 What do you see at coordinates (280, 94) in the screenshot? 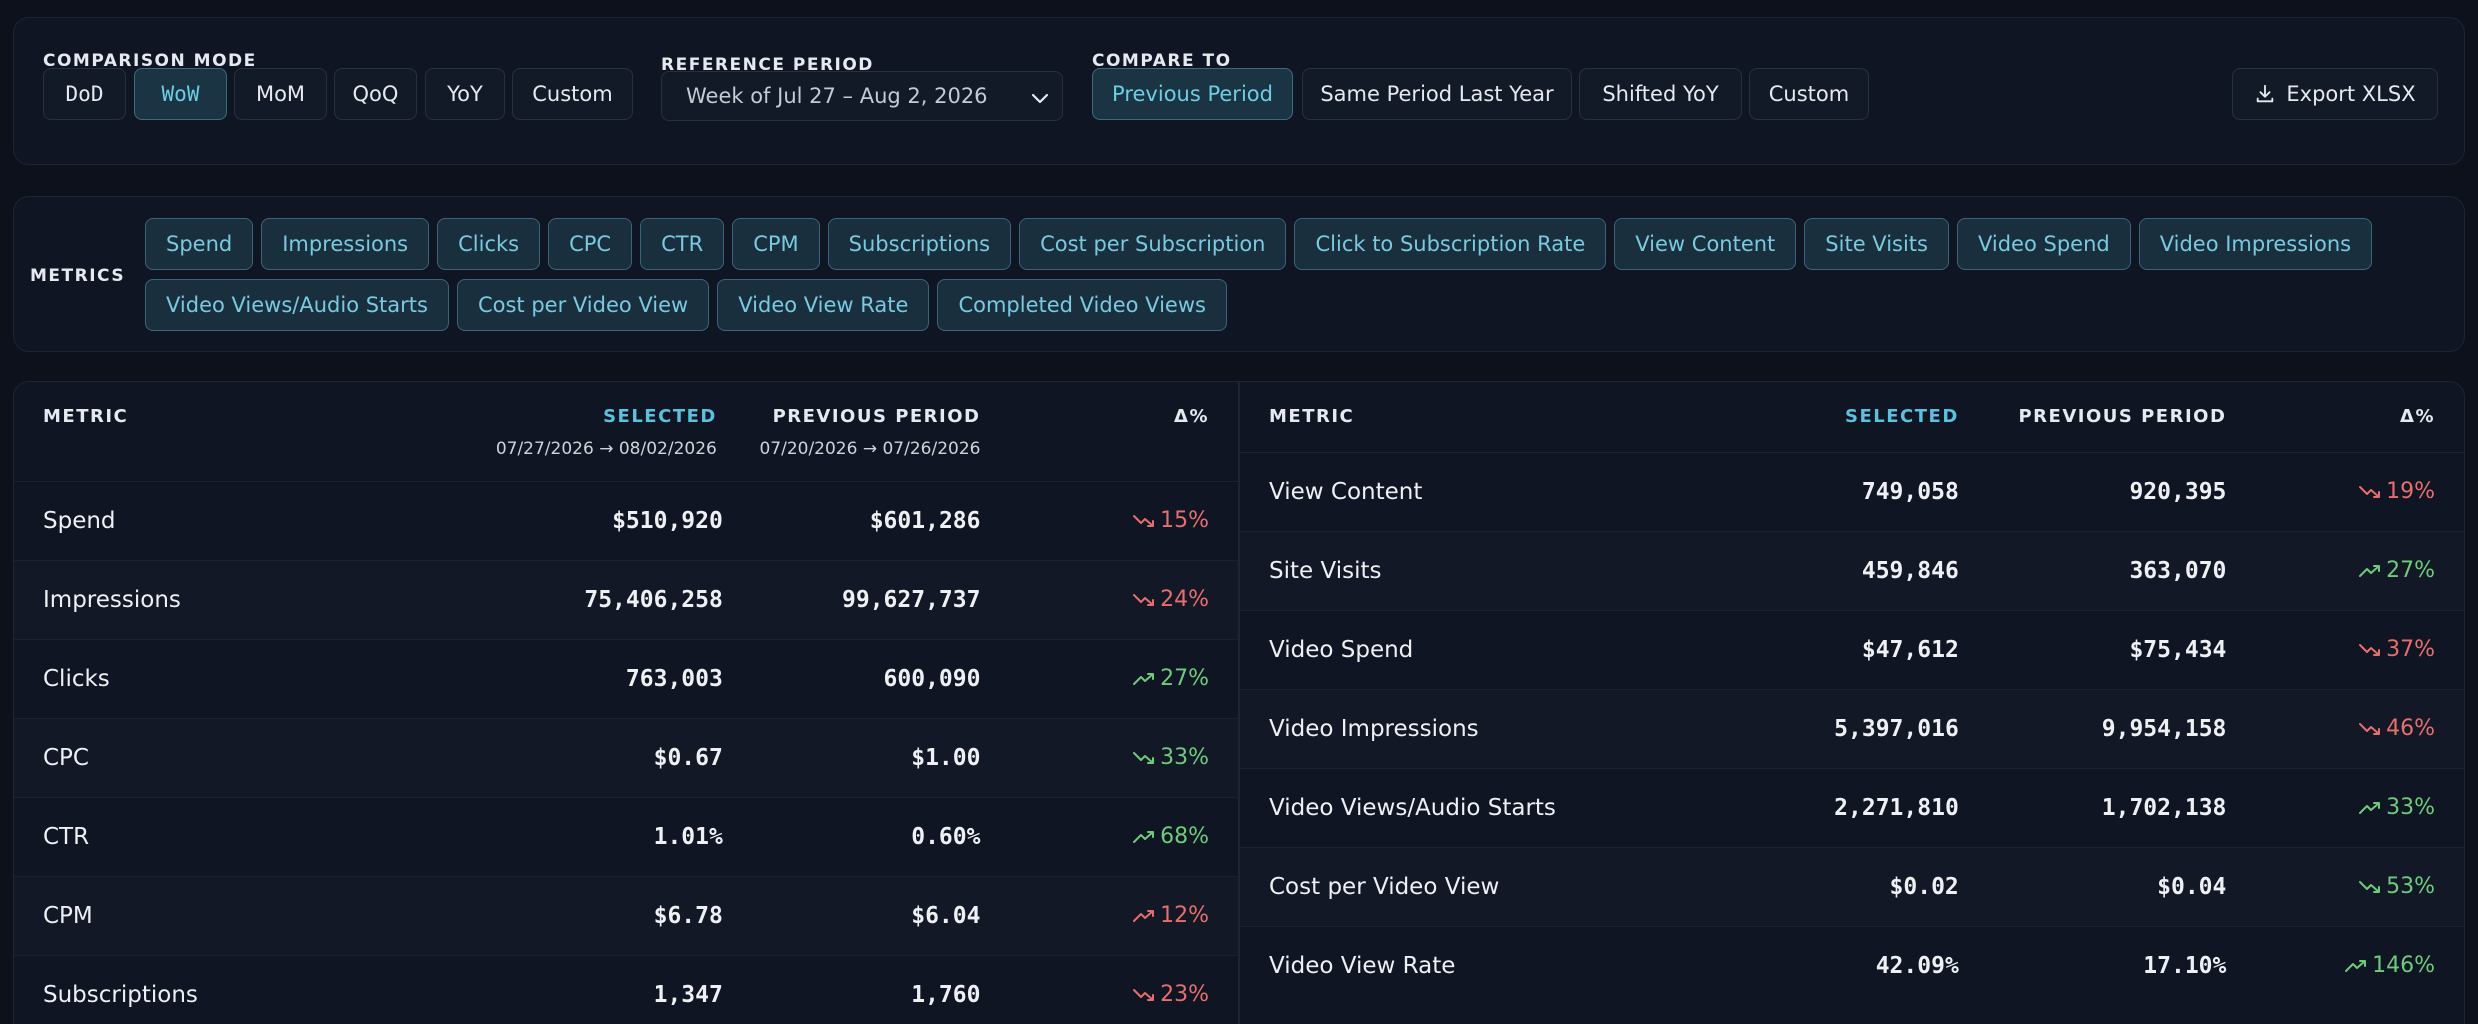
I see `mode-mom-button: MoM` at bounding box center [280, 94].